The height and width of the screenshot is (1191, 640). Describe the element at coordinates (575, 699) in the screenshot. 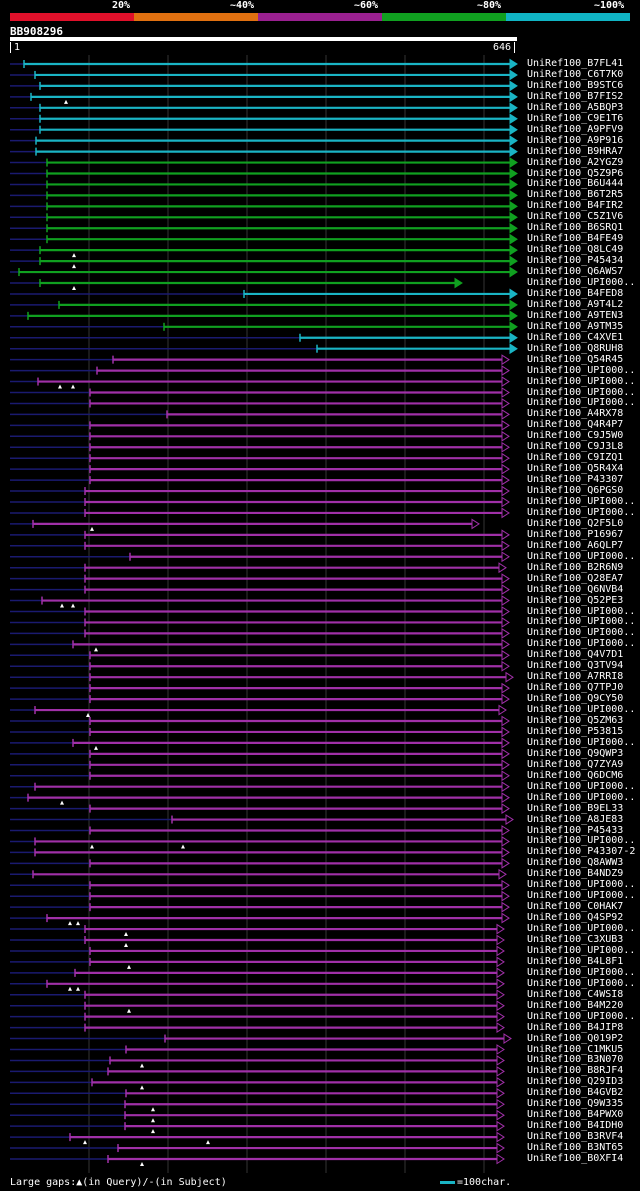

I see `hit-label: UniRef100_Q9CY50` at that location.